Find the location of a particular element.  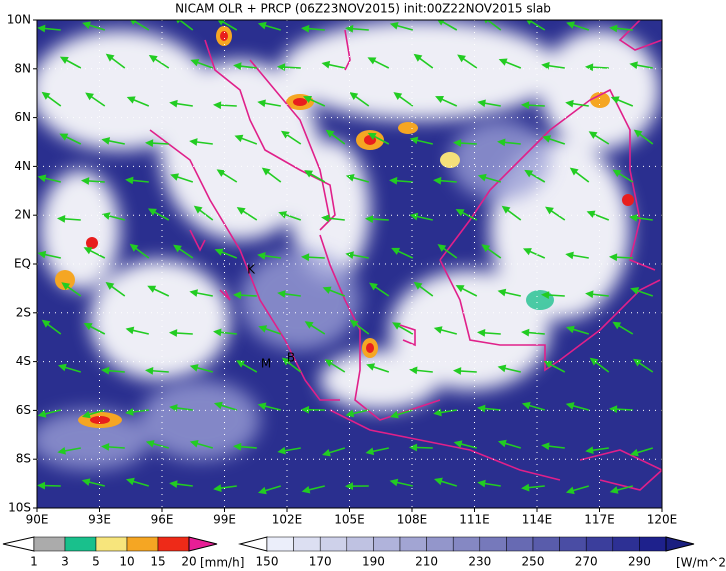

place-label: K is located at coordinates (251, 270).